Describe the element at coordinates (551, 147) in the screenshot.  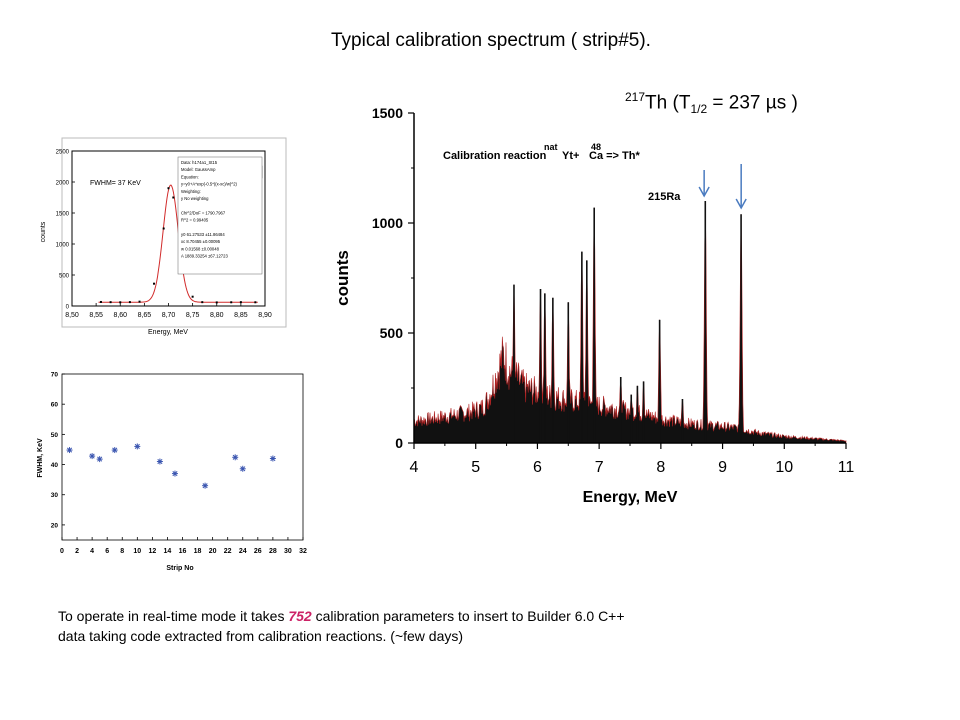
I see `reaction-nat-label: nat` at that location.